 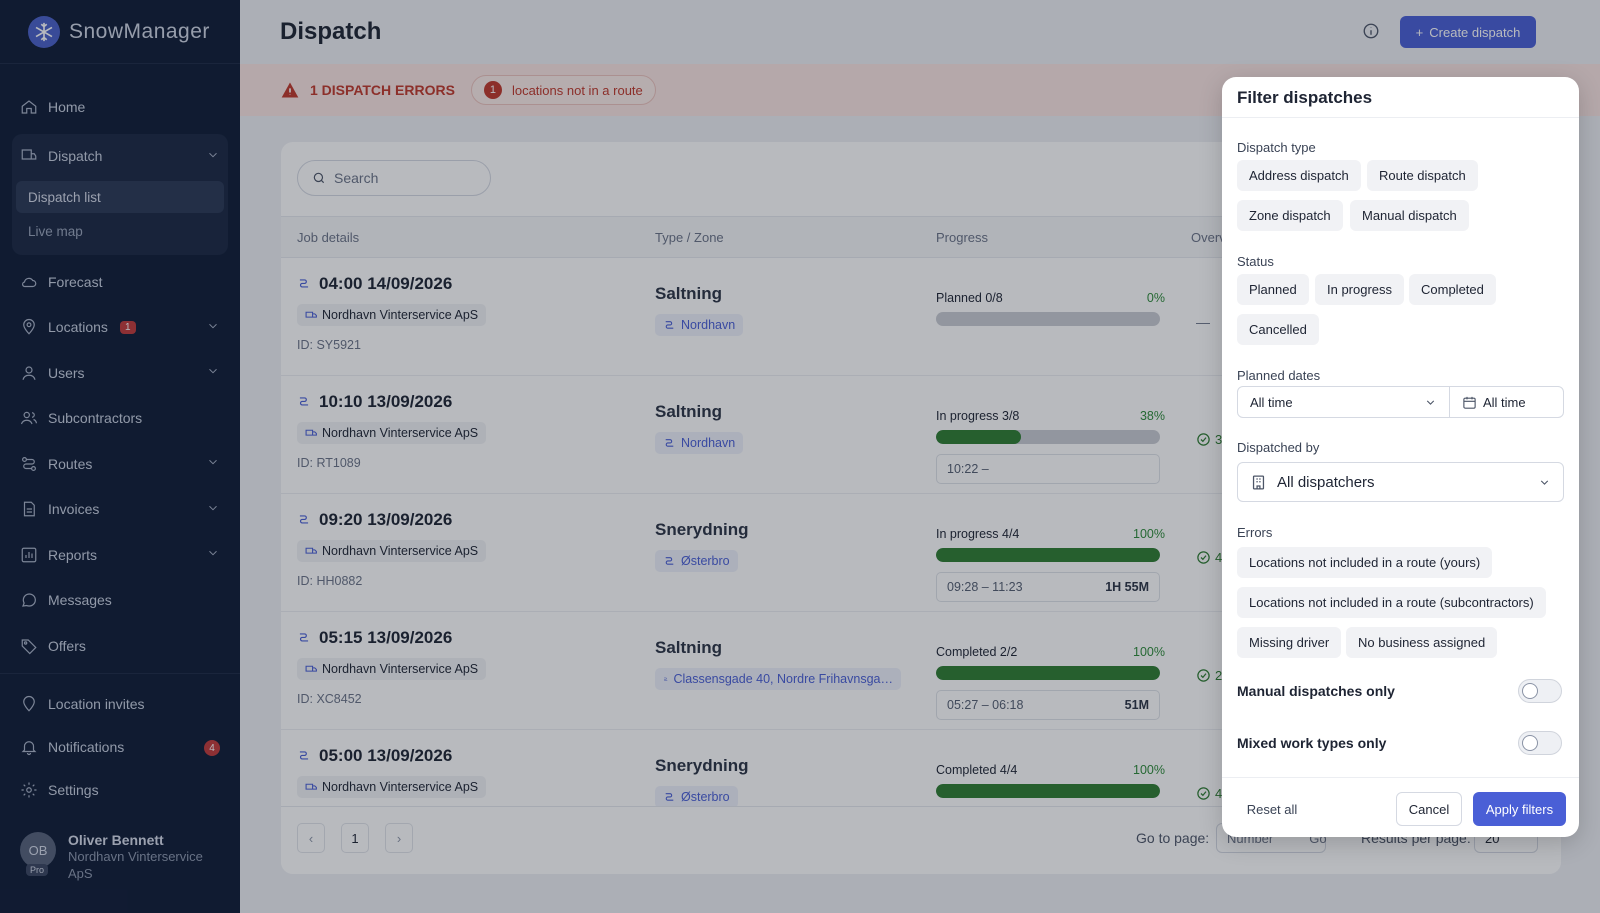 I want to click on dispatch-type-label: Dispatch type, so click(x=1276, y=147).